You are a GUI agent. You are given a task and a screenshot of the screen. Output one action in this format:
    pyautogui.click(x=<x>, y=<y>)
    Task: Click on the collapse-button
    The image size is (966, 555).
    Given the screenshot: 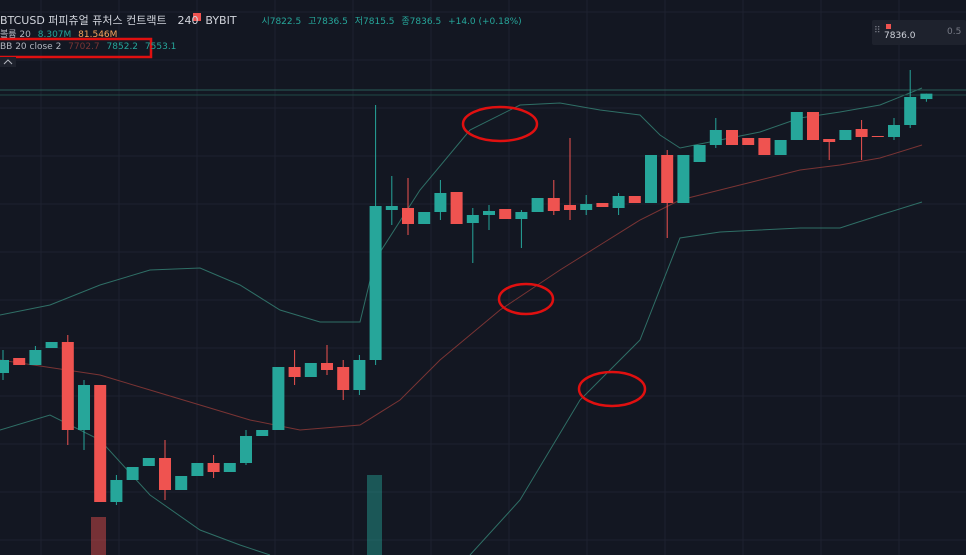 What is the action you would take?
    pyautogui.click(x=8, y=62)
    